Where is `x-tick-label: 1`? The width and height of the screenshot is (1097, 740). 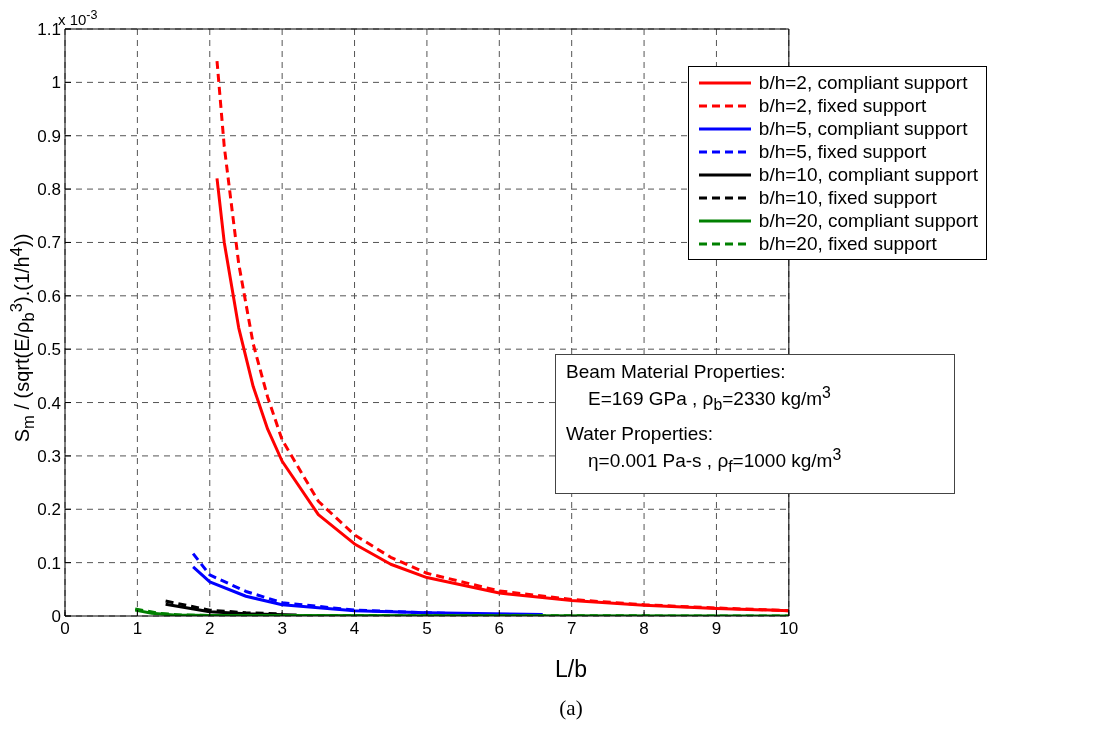
x-tick-label: 1 is located at coordinates (137, 629).